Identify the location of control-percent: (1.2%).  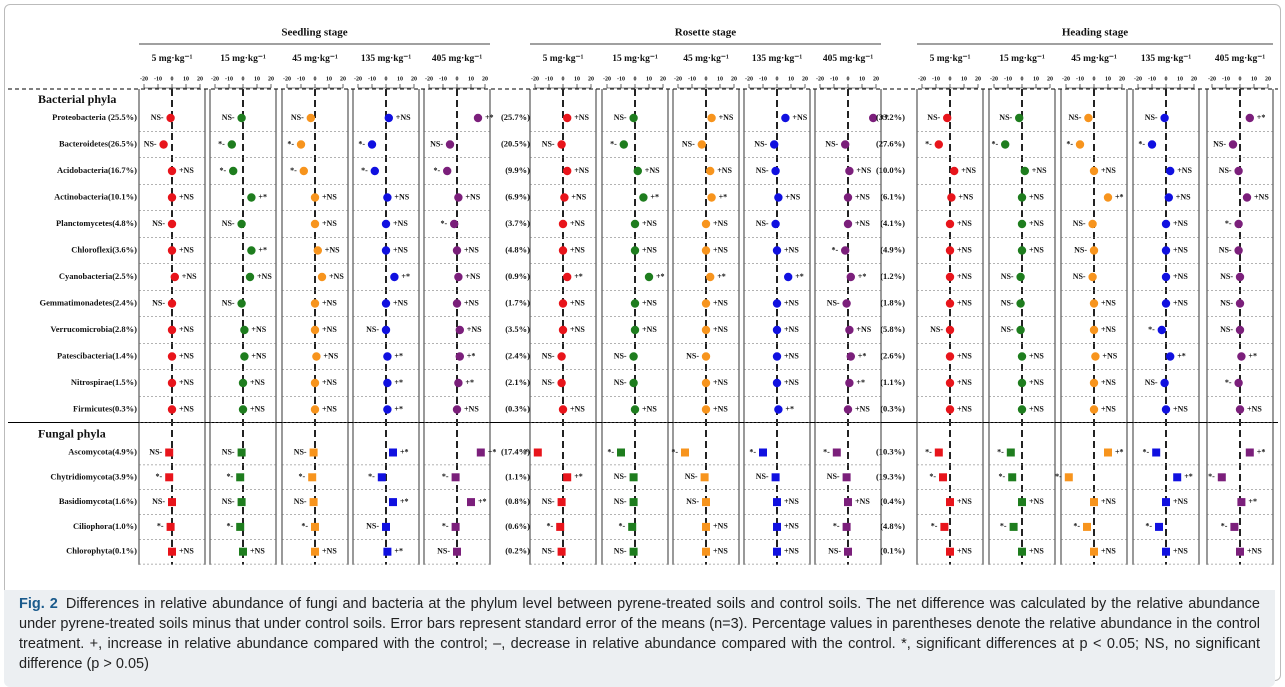
(892, 276).